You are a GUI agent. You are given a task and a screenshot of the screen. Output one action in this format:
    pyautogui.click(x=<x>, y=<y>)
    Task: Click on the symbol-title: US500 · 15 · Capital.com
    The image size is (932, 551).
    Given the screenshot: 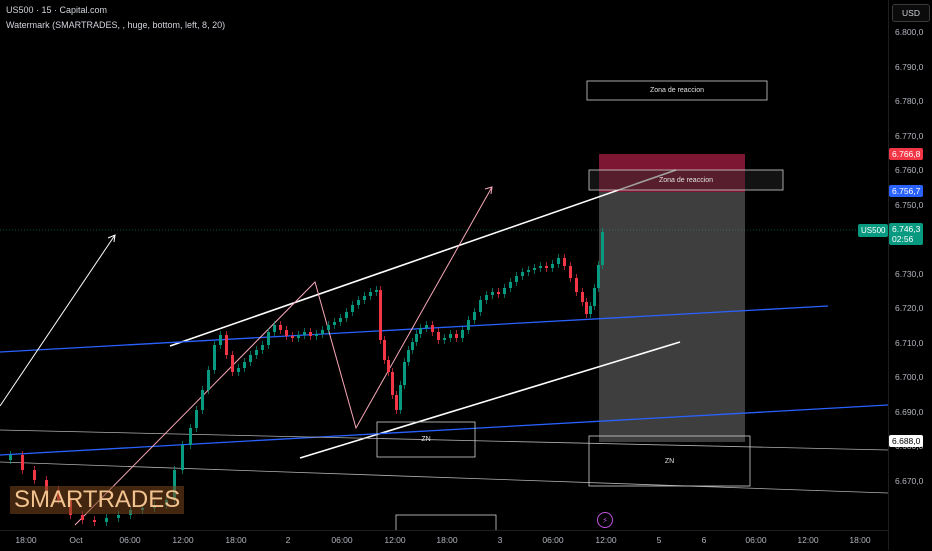 What is the action you would take?
    pyautogui.click(x=57, y=10)
    